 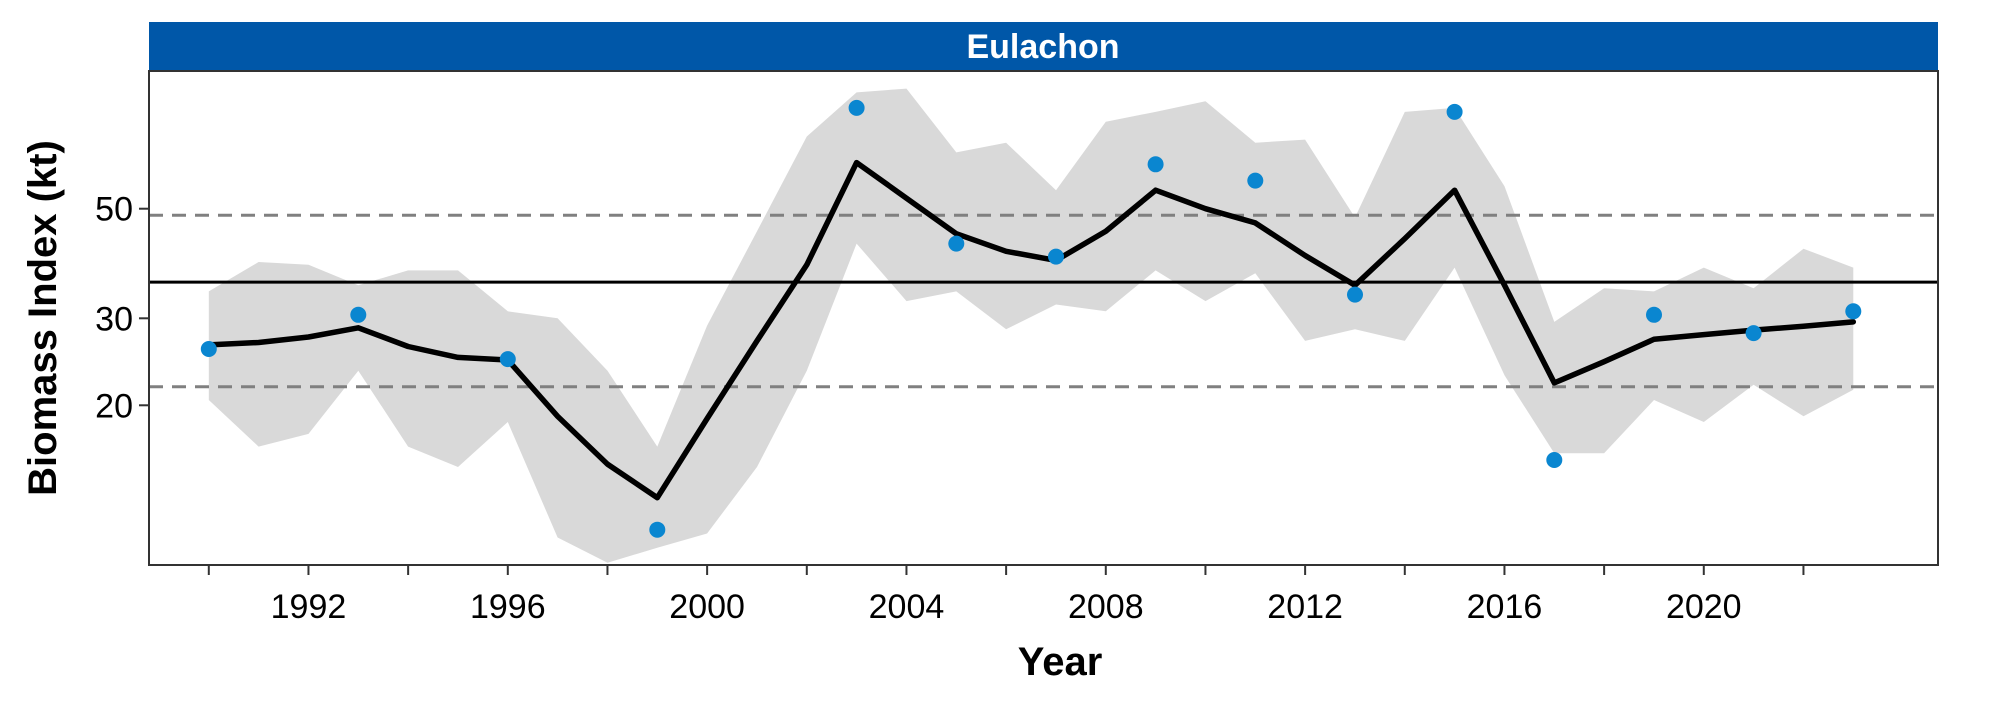 What do you see at coordinates (1505, 607) in the screenshot?
I see `x-tick-label: 2016` at bounding box center [1505, 607].